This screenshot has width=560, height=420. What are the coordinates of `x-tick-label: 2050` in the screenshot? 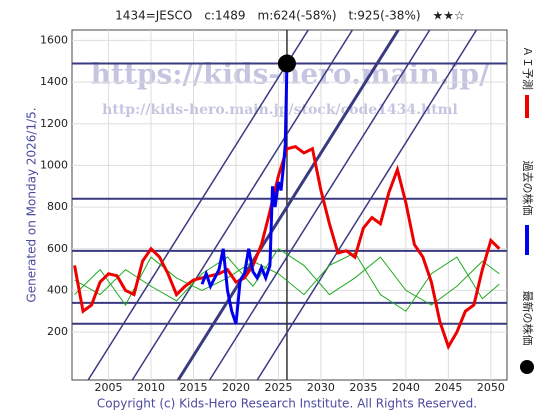 It's located at (491, 387).